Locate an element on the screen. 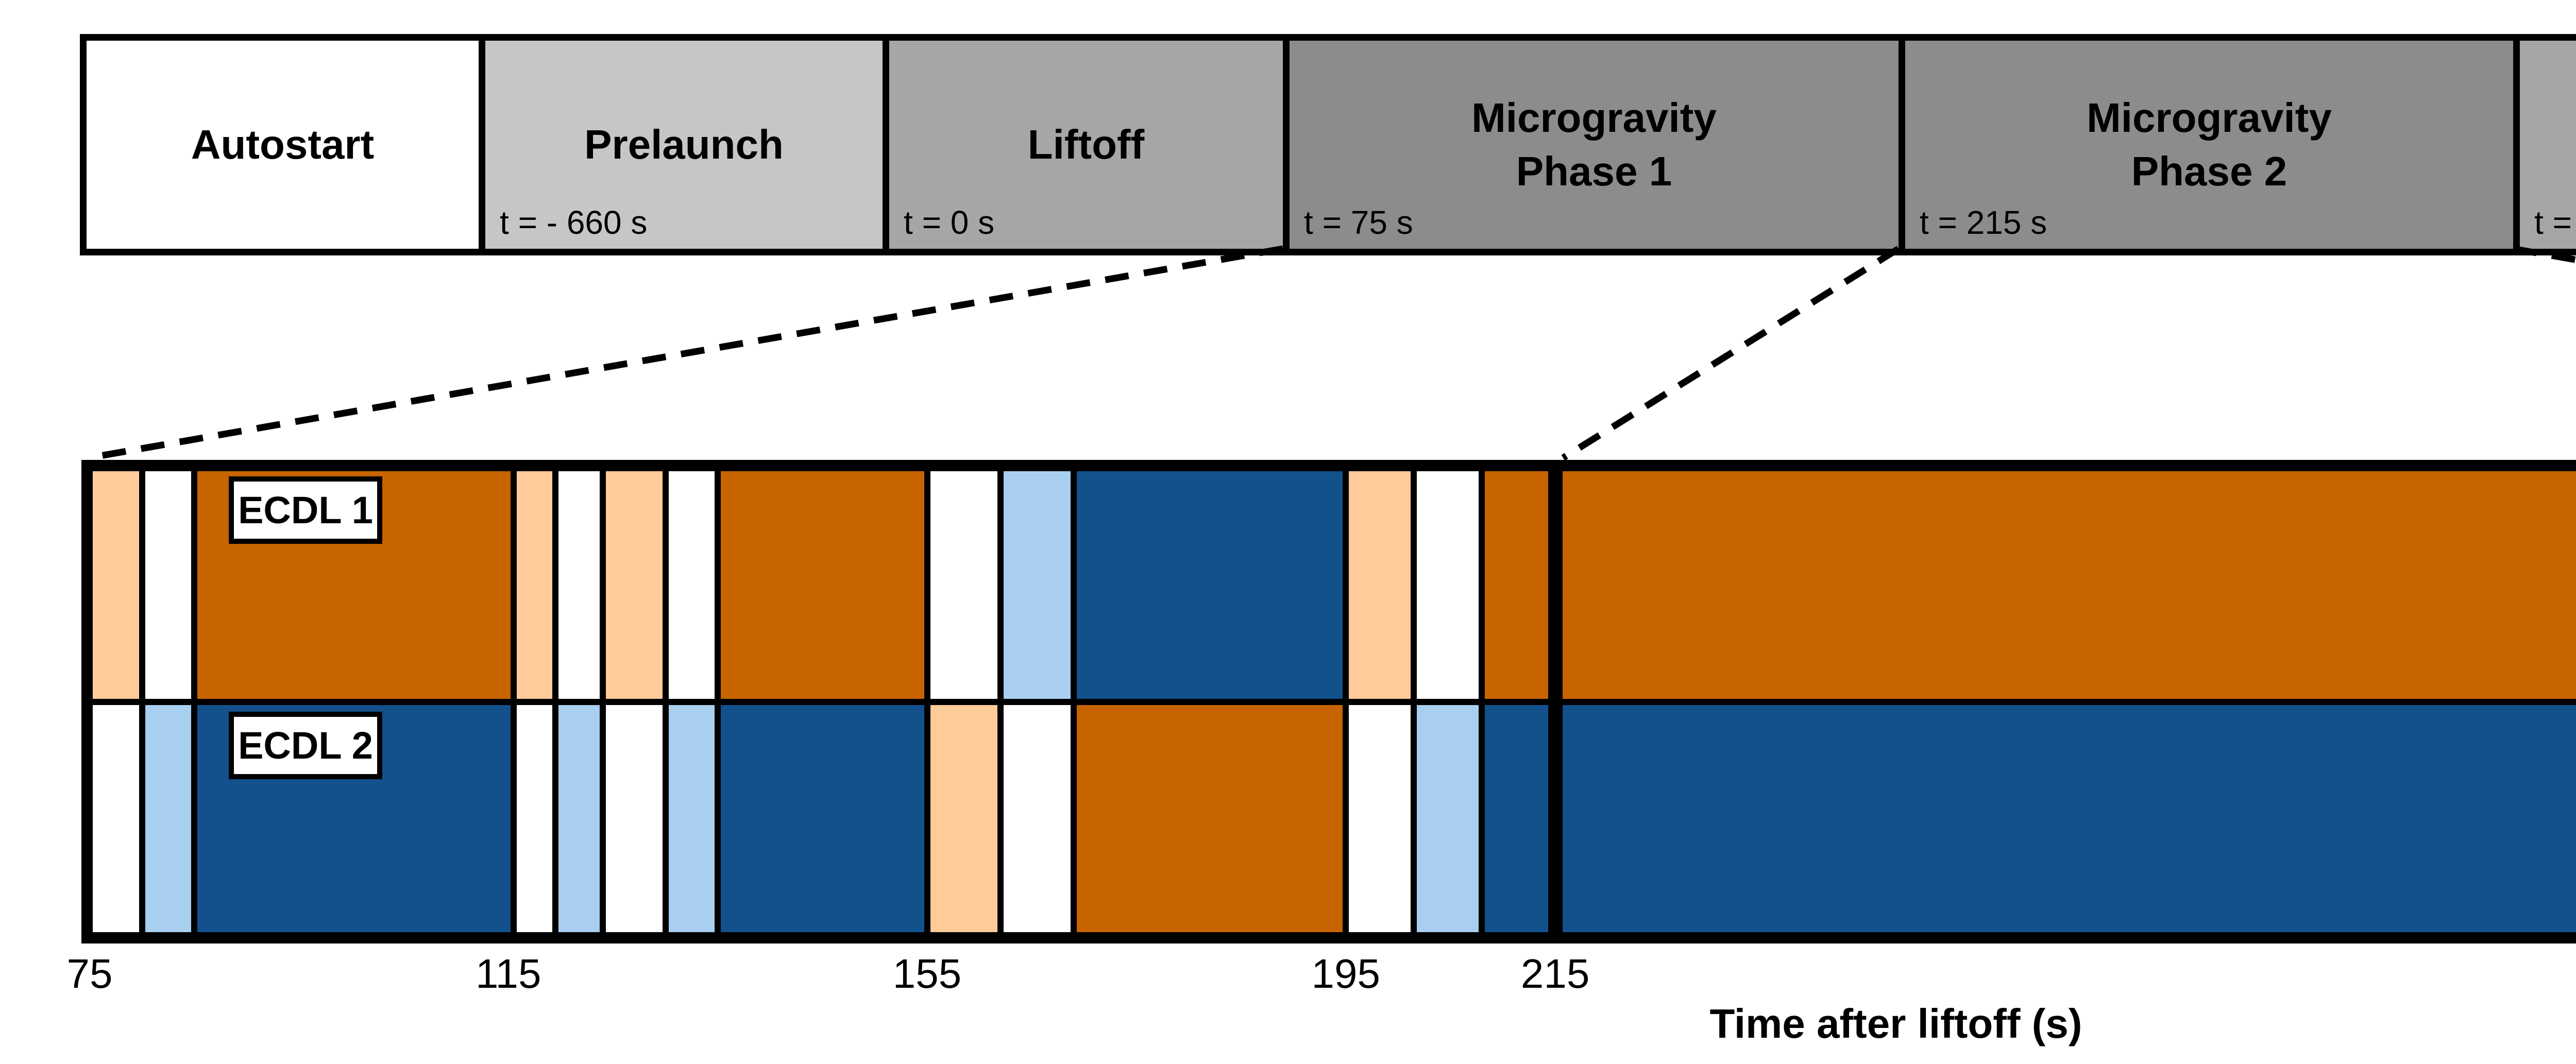 The height and width of the screenshot is (1064, 2576). phase-time-label: t = - 660 s is located at coordinates (574, 222).